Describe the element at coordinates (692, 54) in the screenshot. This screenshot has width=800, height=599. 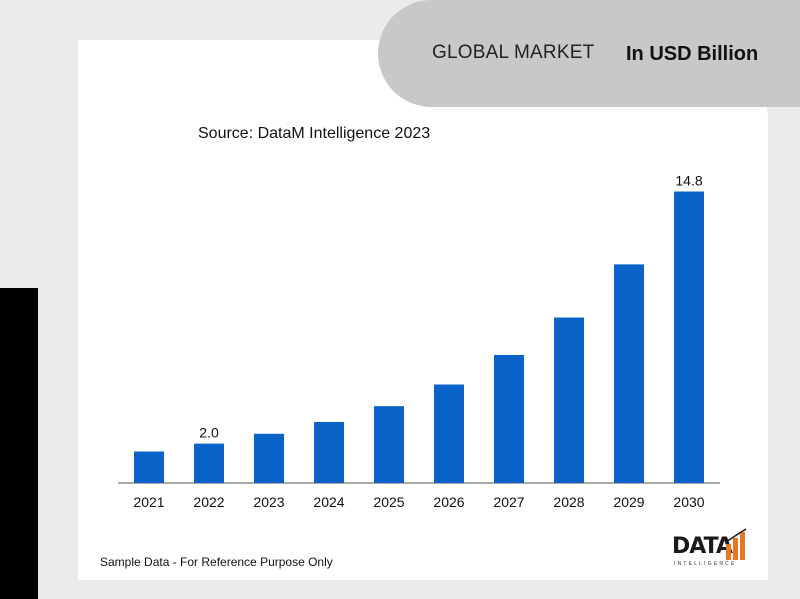
I see `header-unit: In USD Billion` at that location.